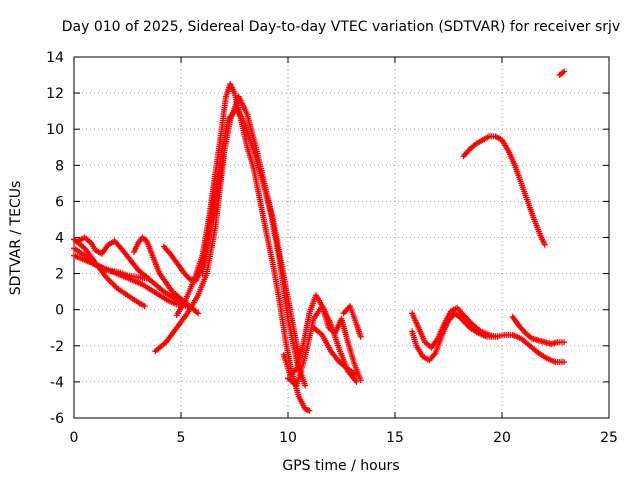 The width and height of the screenshot is (640, 480). What do you see at coordinates (538, 330) in the screenshot?
I see `series-sat-q` at bounding box center [538, 330].